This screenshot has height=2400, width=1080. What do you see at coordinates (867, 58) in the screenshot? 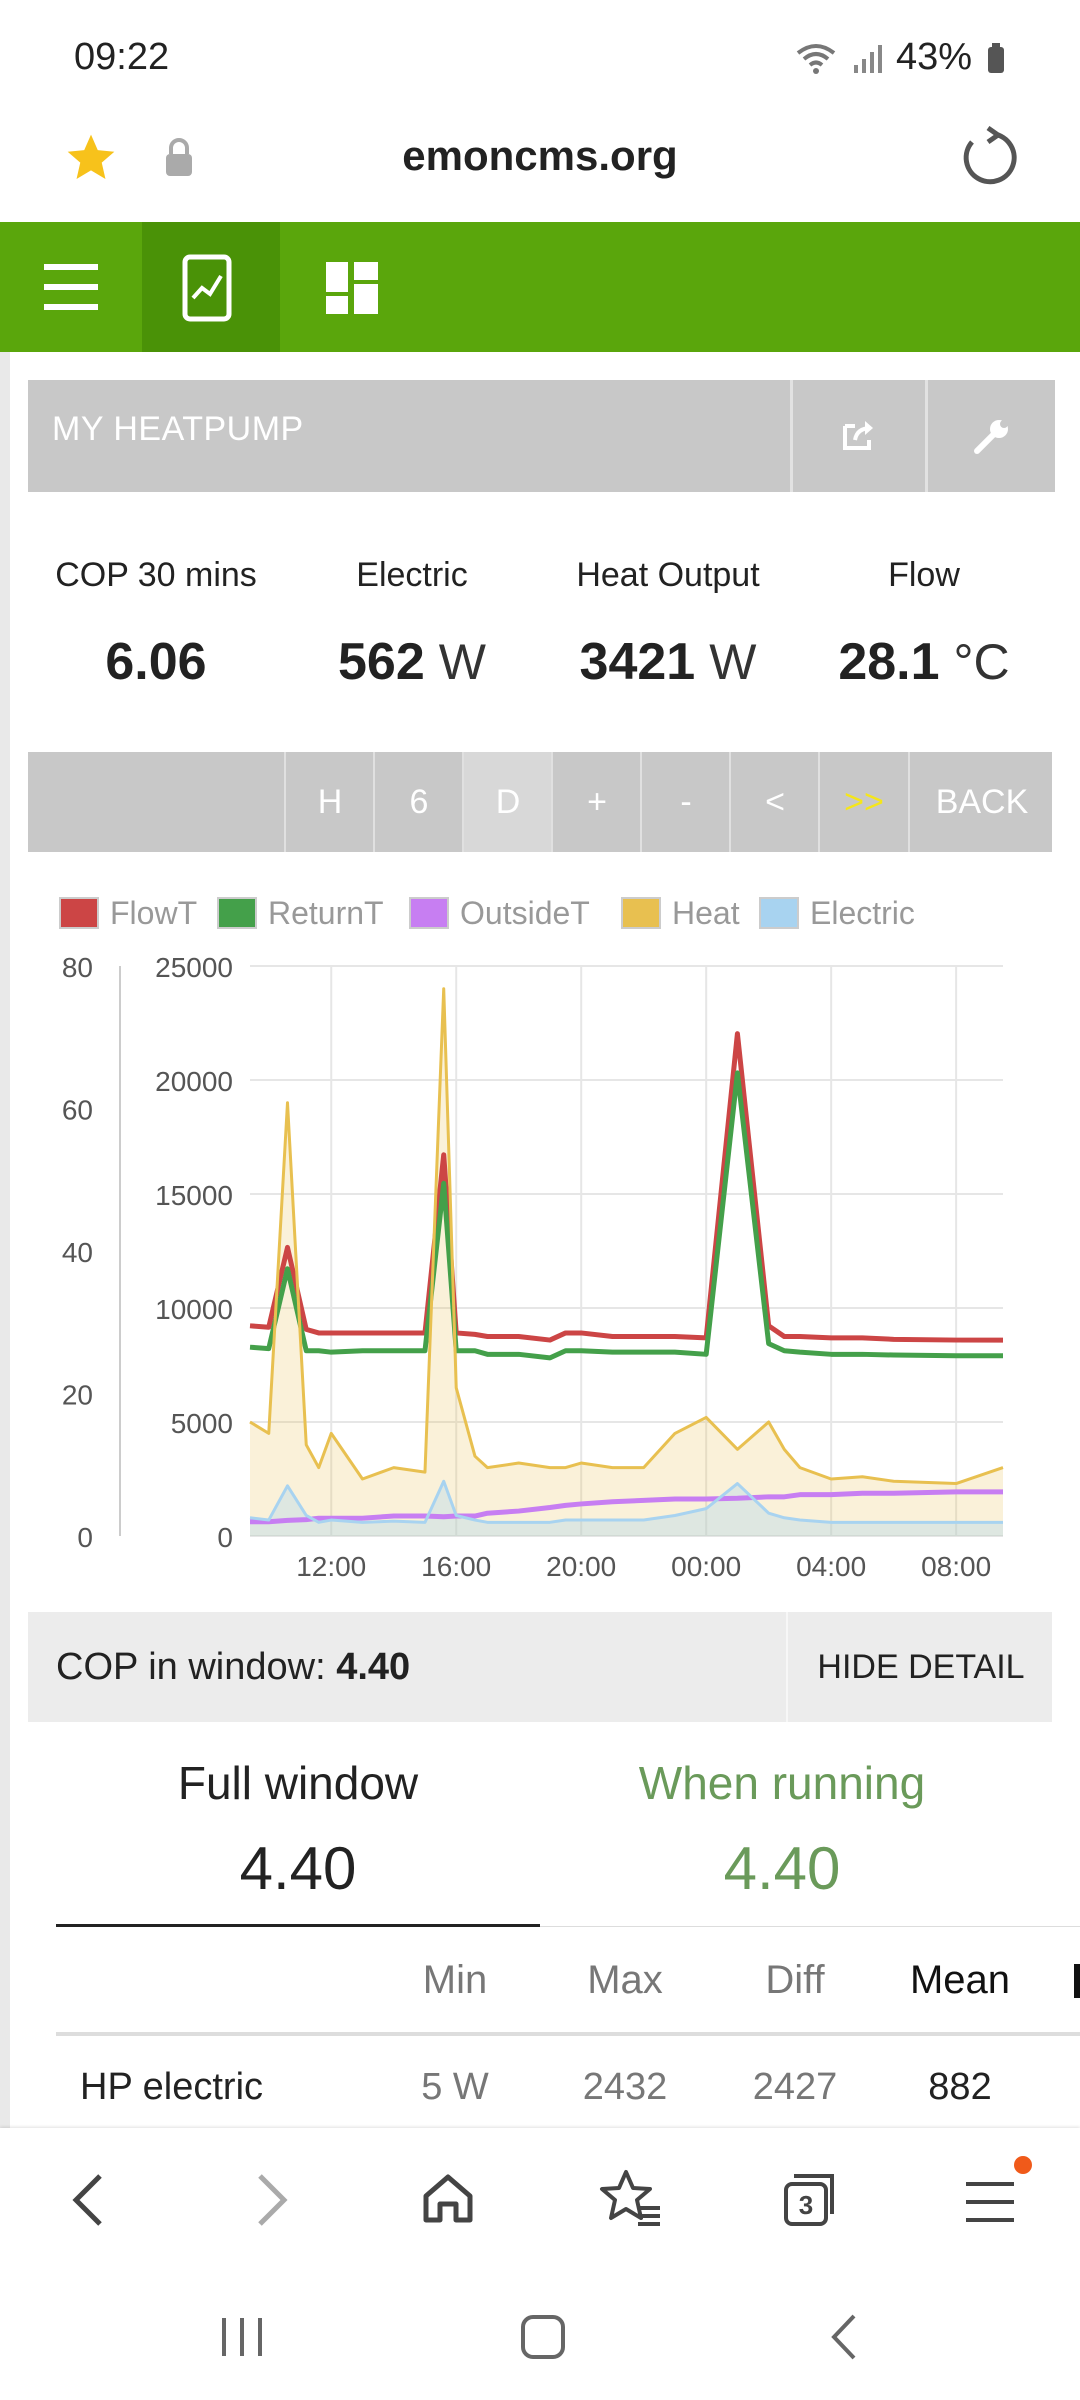
I see `signal-icon` at bounding box center [867, 58].